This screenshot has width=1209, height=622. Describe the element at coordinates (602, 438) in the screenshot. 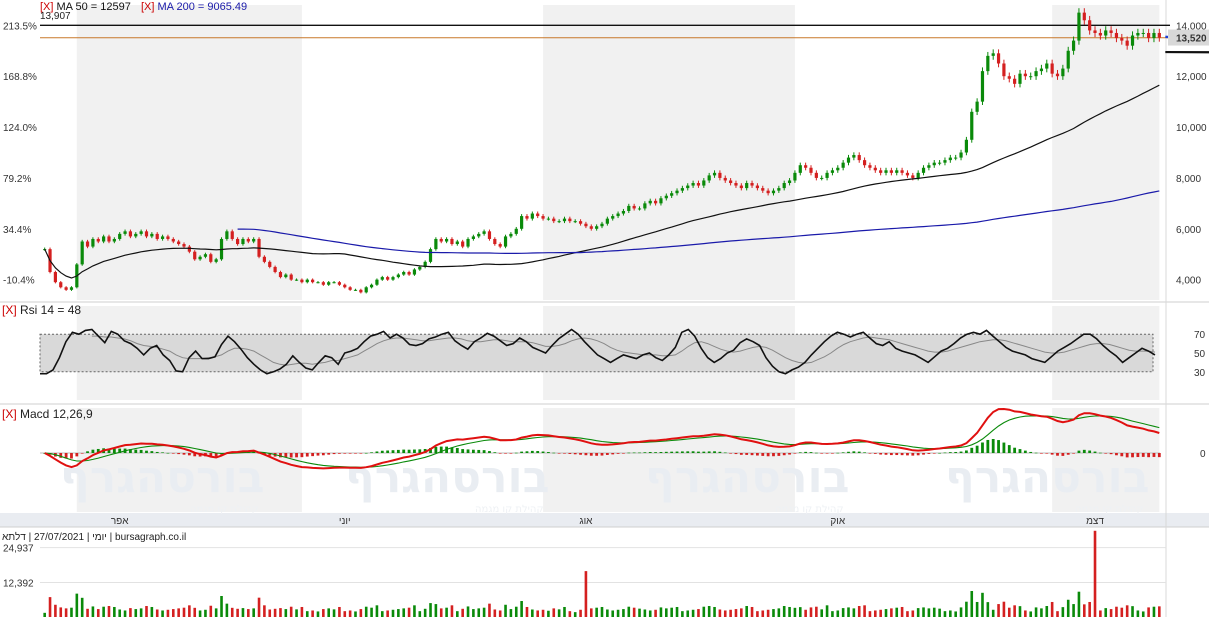

I see `macd-line` at that location.